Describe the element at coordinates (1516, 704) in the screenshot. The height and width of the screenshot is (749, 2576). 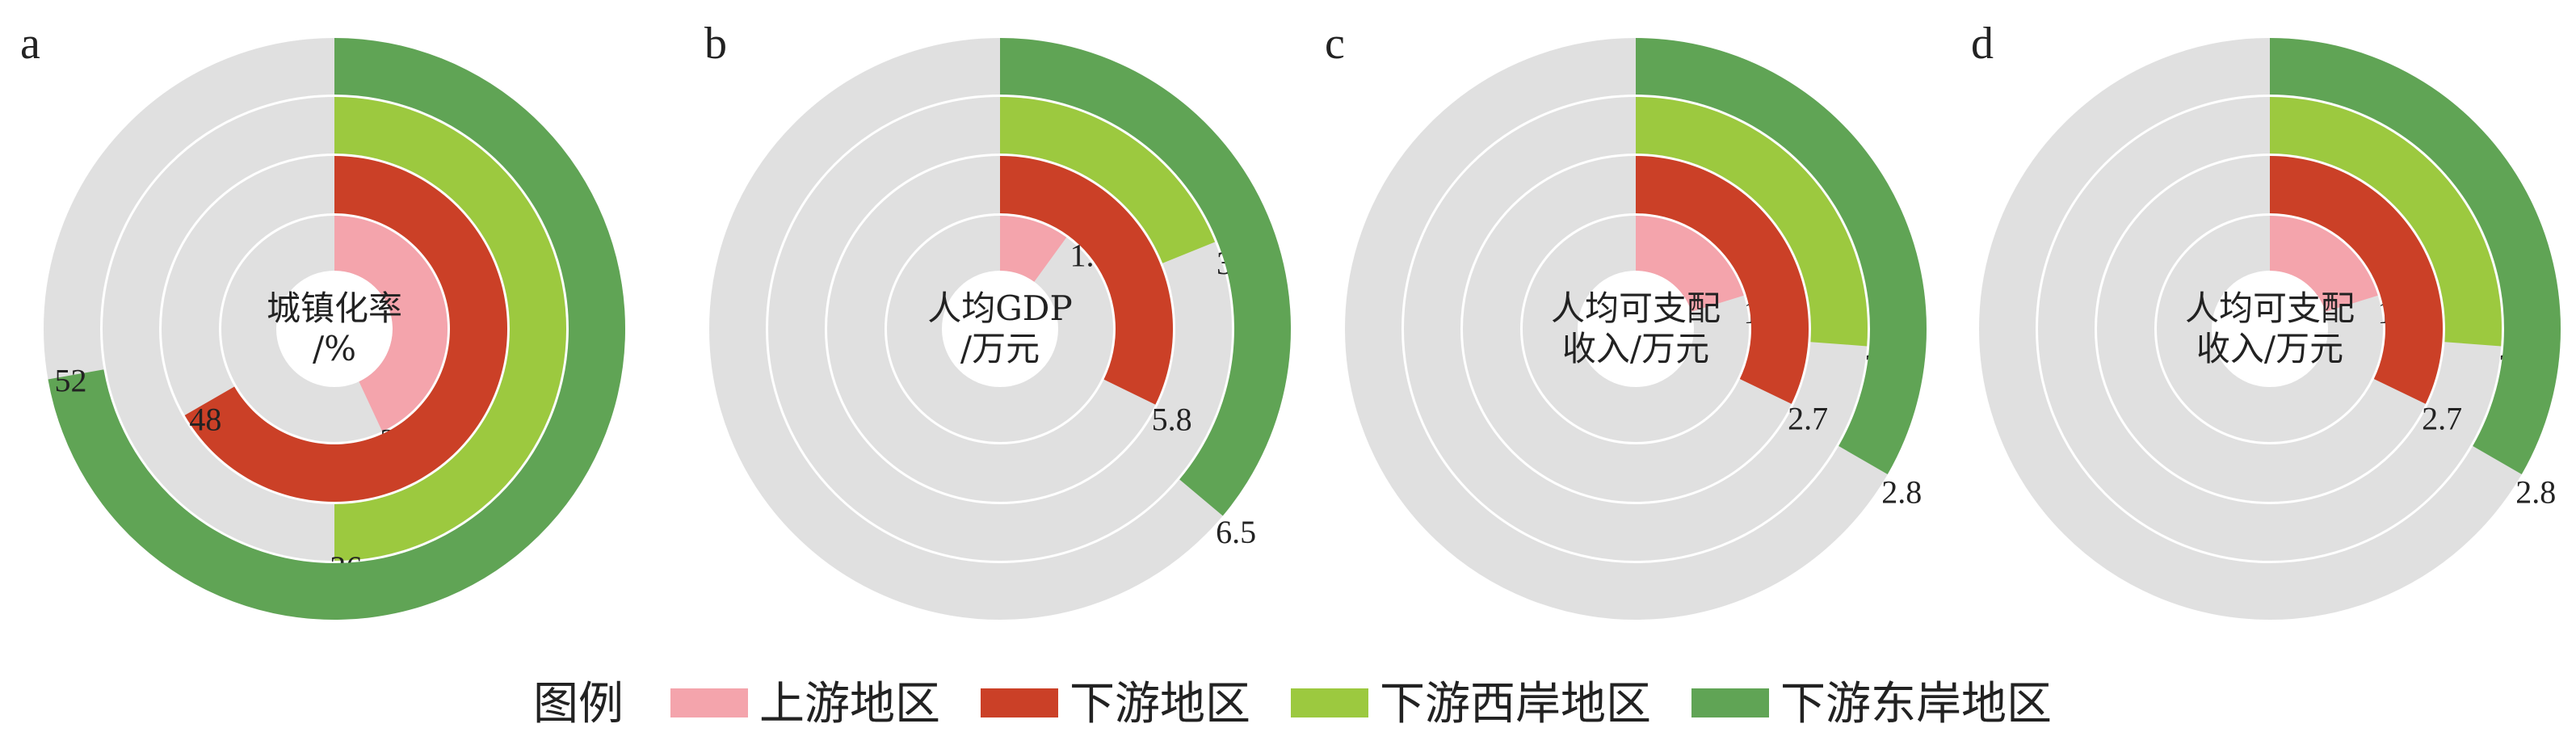
I see `legend-label: 下游西岸地区` at that location.